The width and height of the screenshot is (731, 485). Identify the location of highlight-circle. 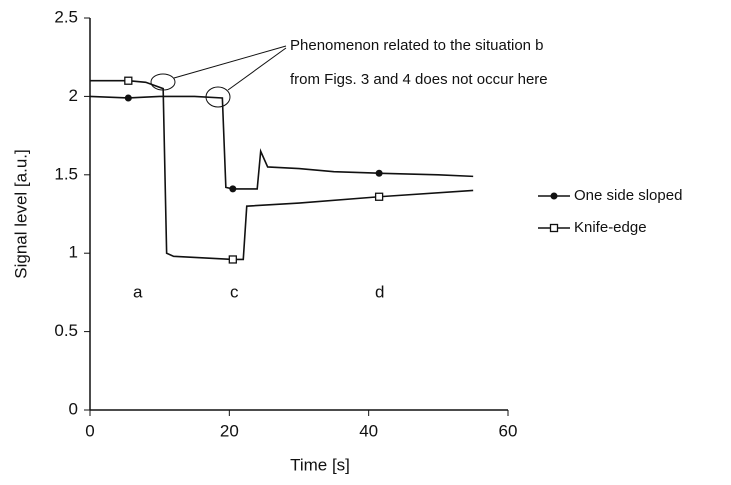
(163, 82).